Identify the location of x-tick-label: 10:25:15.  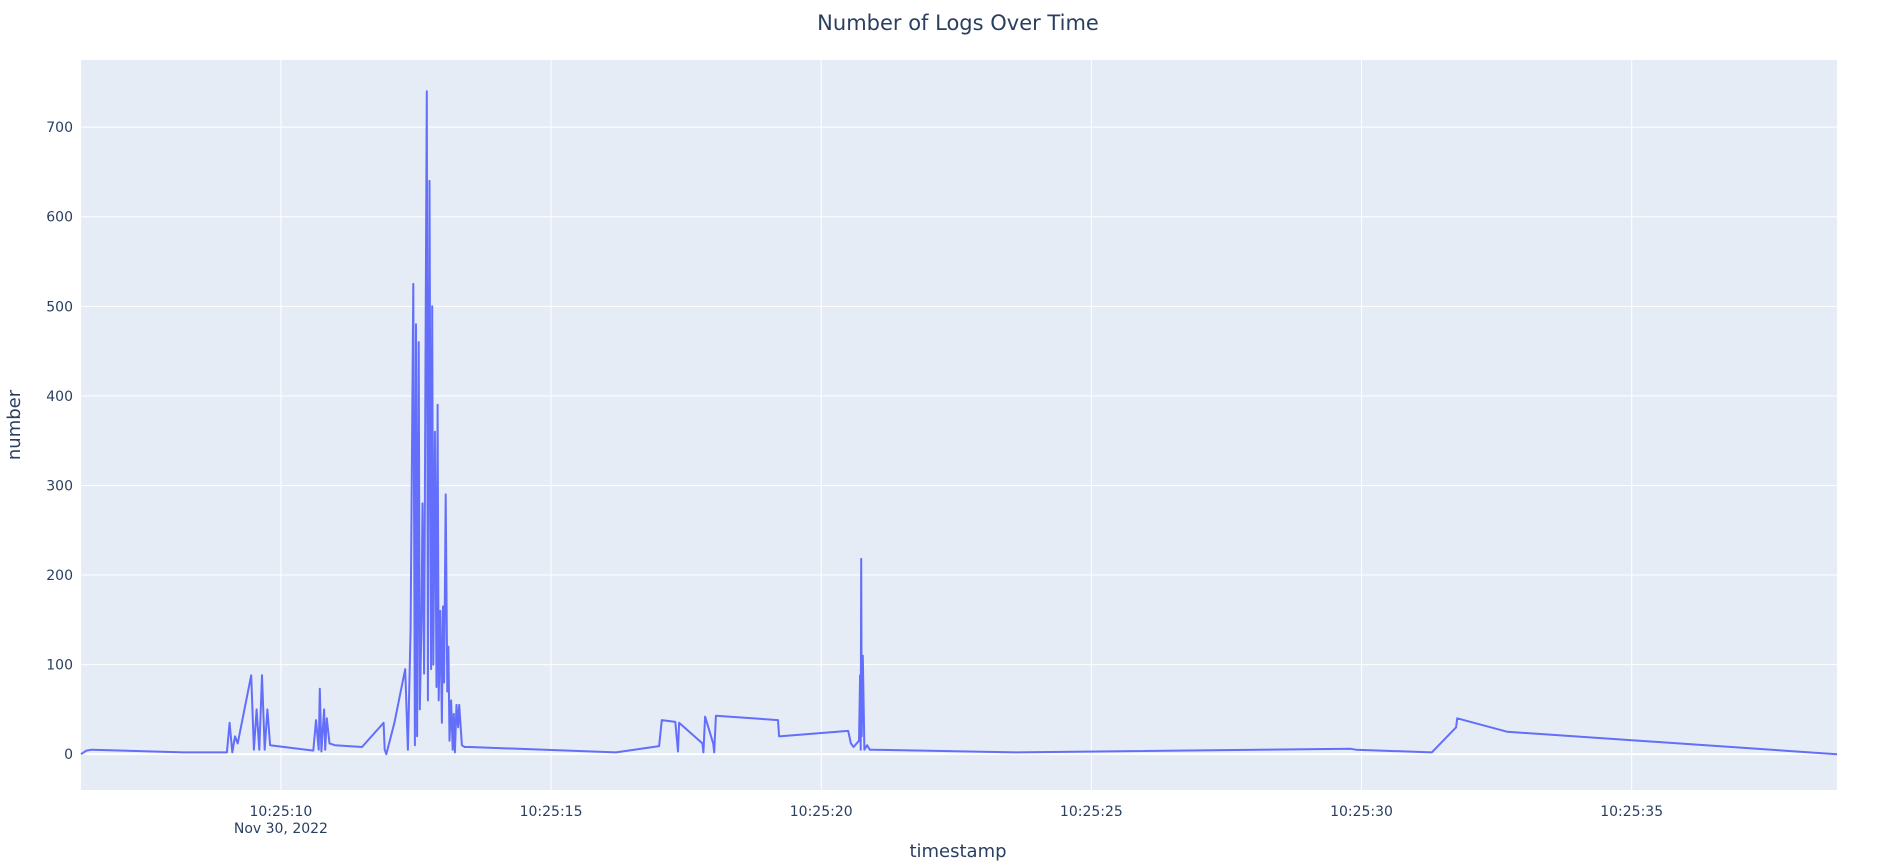
(551, 812).